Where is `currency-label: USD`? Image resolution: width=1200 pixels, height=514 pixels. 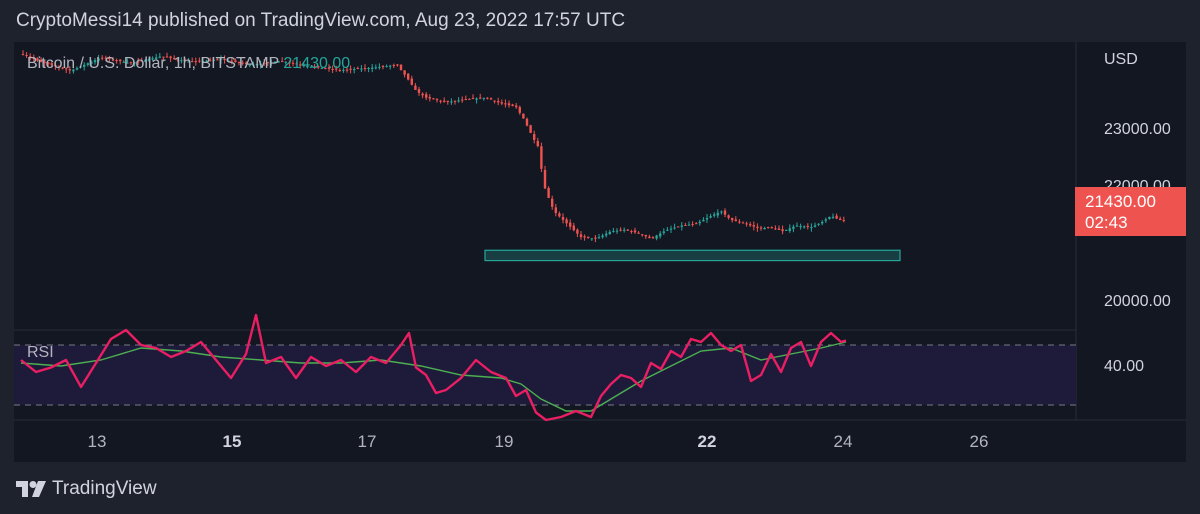
currency-label: USD is located at coordinates (1121, 59).